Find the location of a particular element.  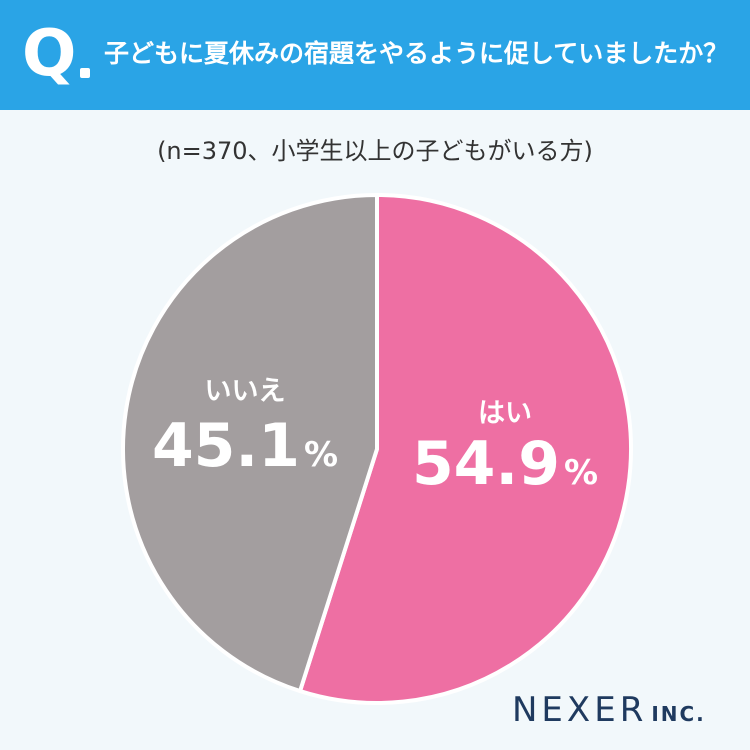

q-dot is located at coordinates (85, 73).